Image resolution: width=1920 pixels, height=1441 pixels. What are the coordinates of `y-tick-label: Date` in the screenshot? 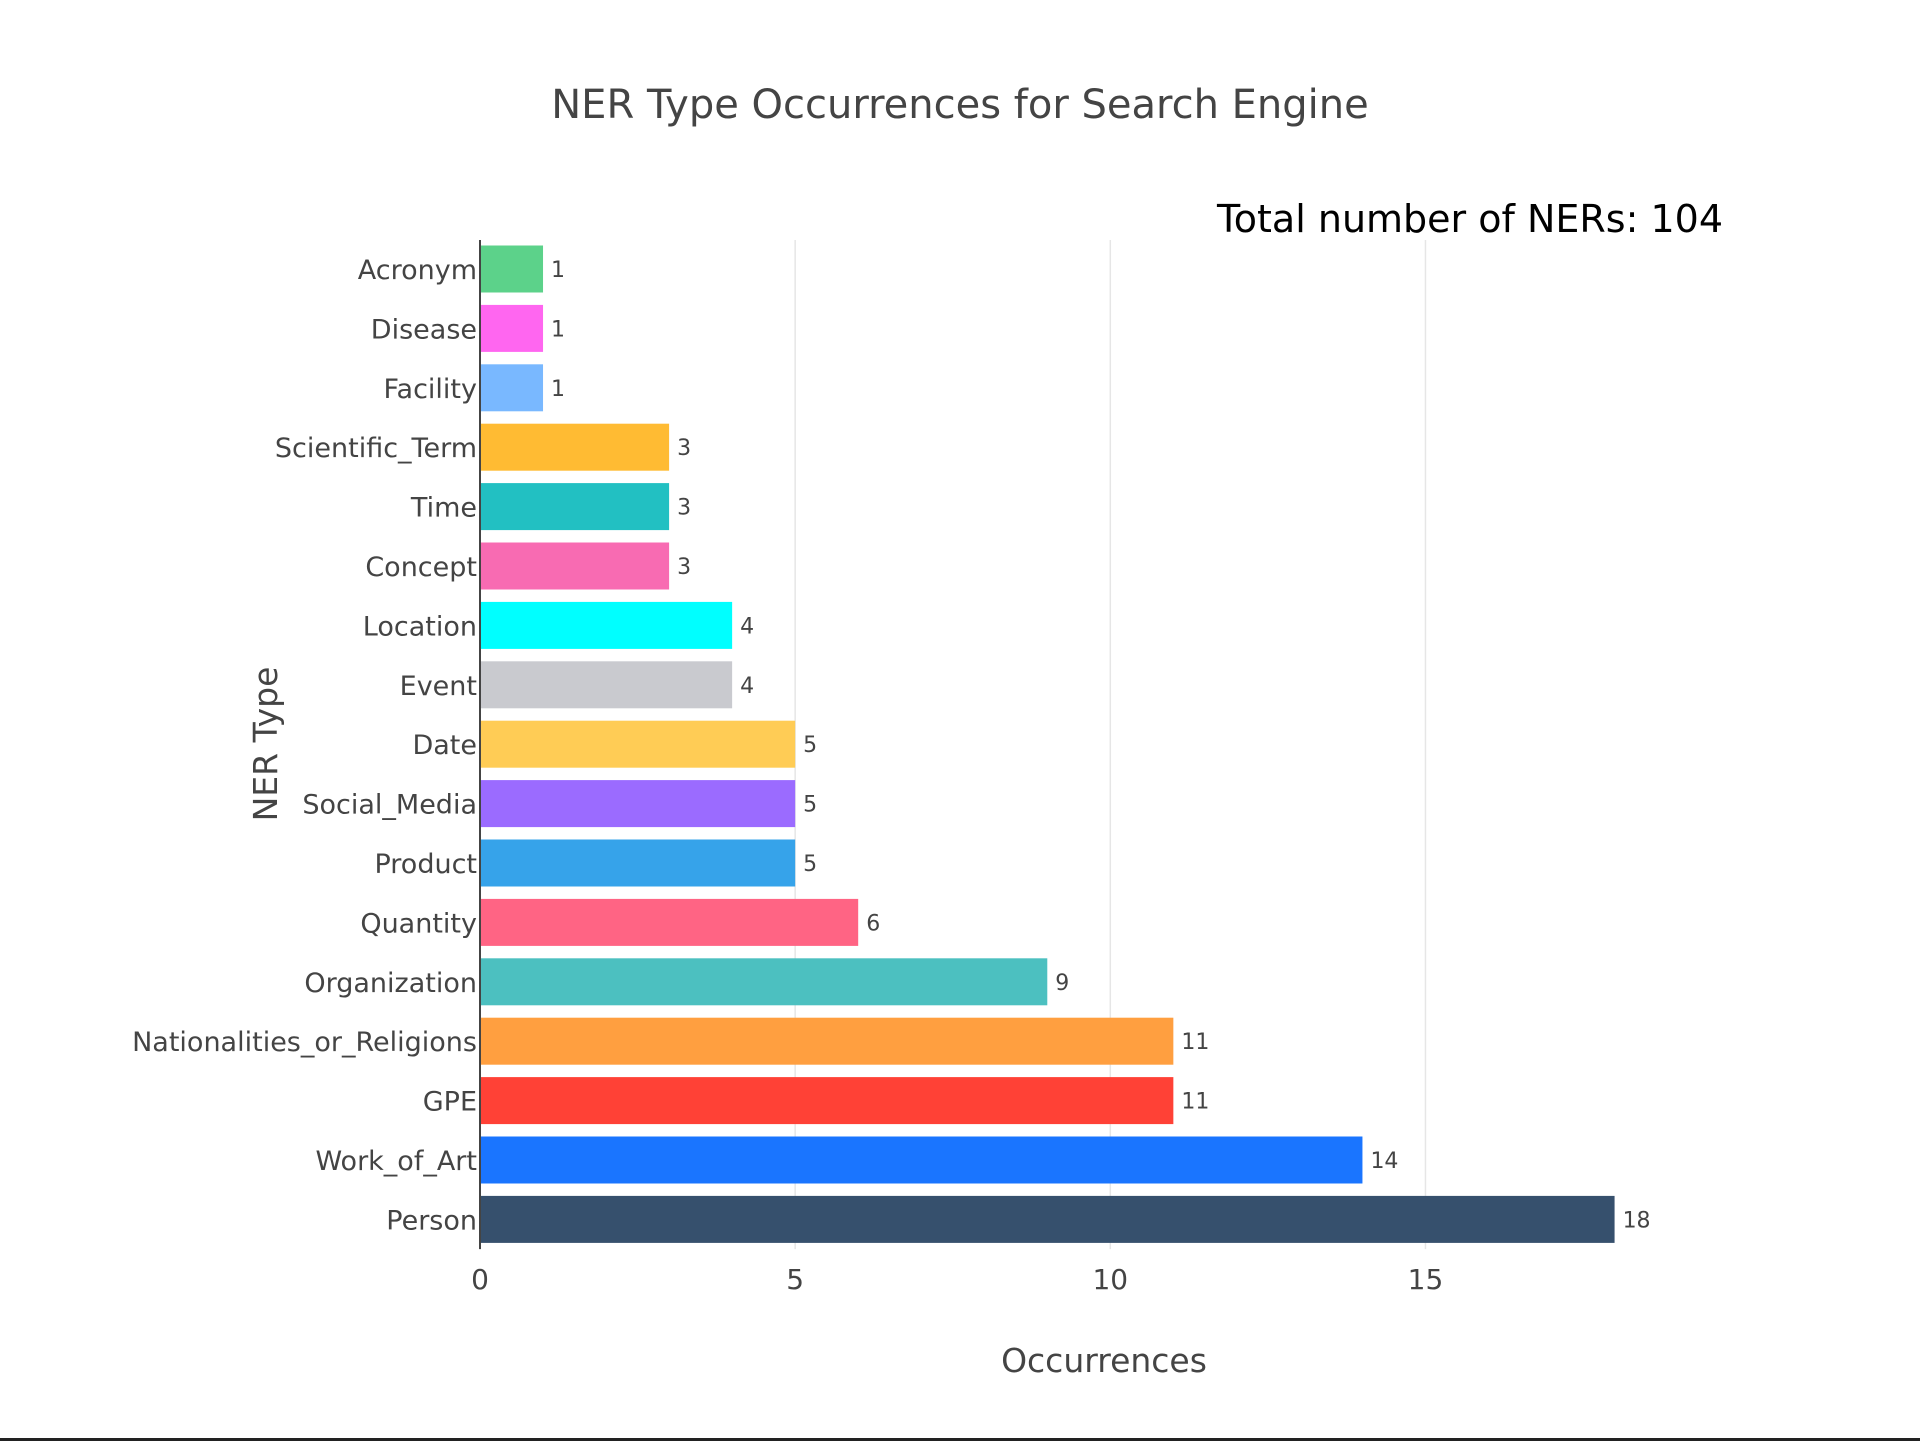 It's located at (444, 745).